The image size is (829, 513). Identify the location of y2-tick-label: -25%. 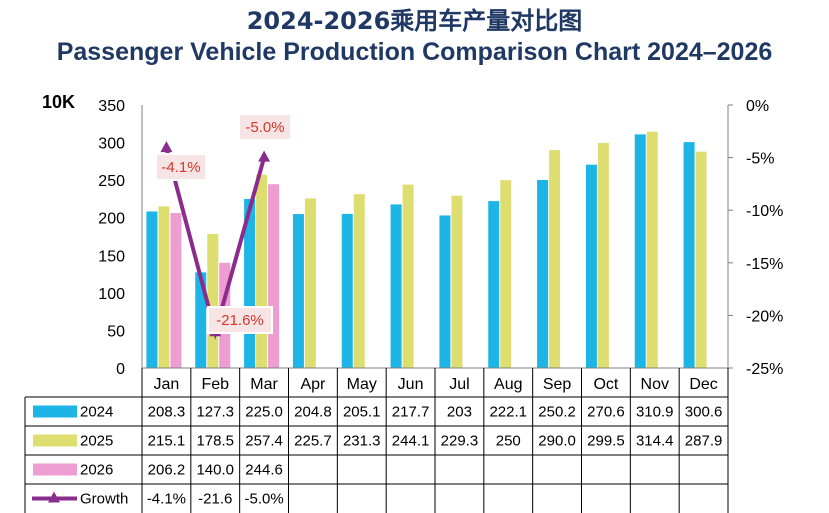
(764, 369).